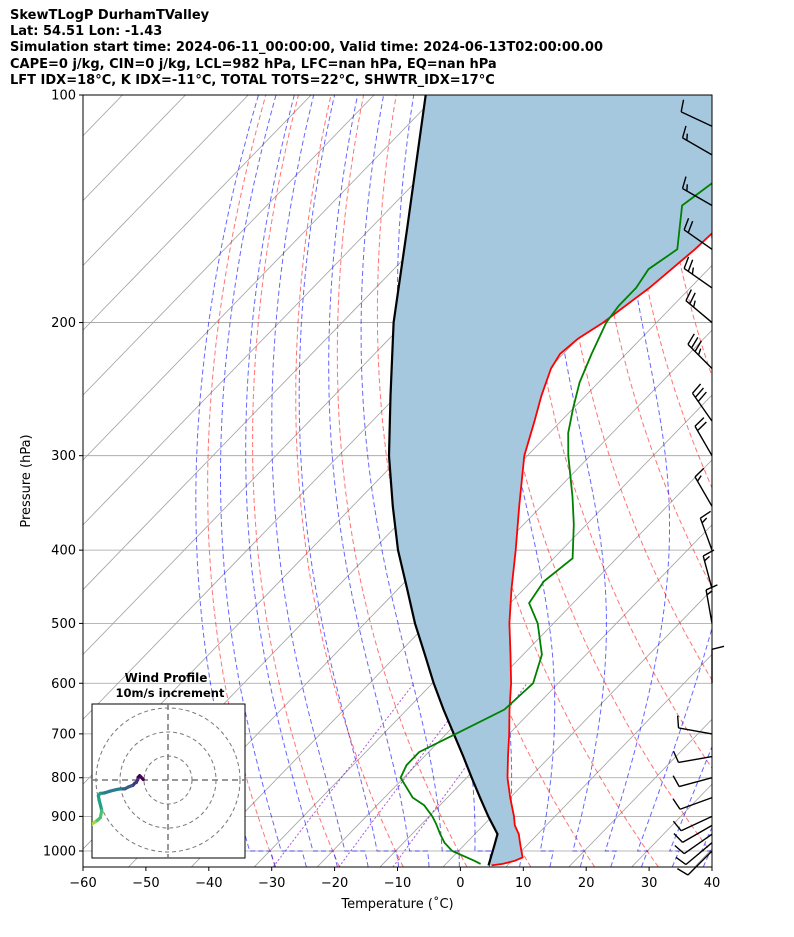 The height and width of the screenshot is (937, 794). Describe the element at coordinates (145, 883) in the screenshot. I see `x-tick-label: −50` at that location.